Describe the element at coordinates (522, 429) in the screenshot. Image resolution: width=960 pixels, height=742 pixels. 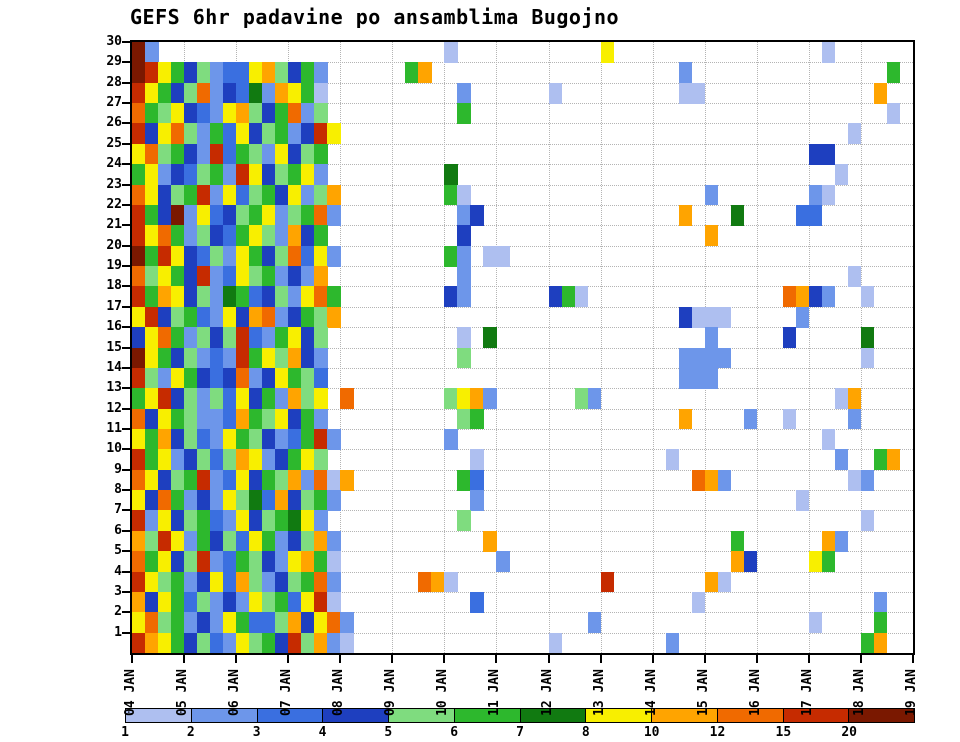
I see `gridline-horizontal` at that location.